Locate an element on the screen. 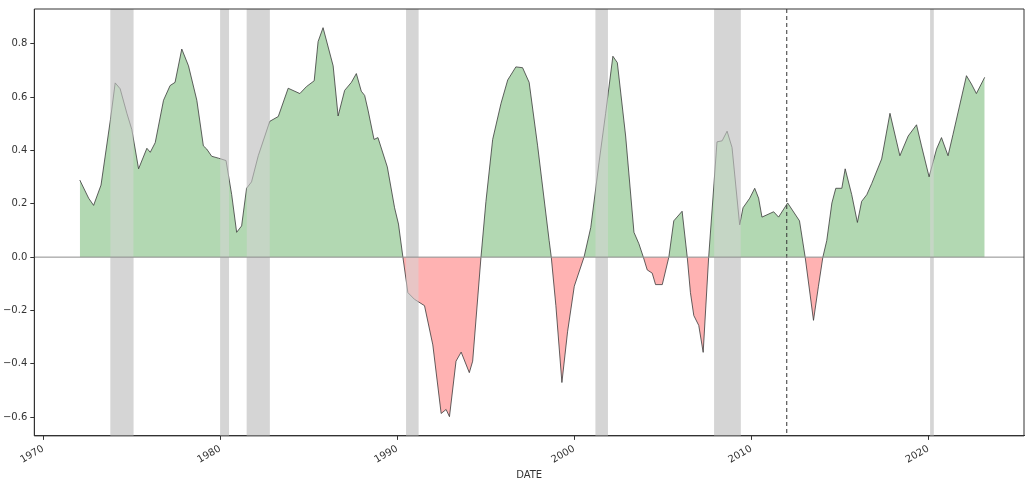 The width and height of the screenshot is (1025, 481). y-tick-label: 0.8 is located at coordinates (19, 43).